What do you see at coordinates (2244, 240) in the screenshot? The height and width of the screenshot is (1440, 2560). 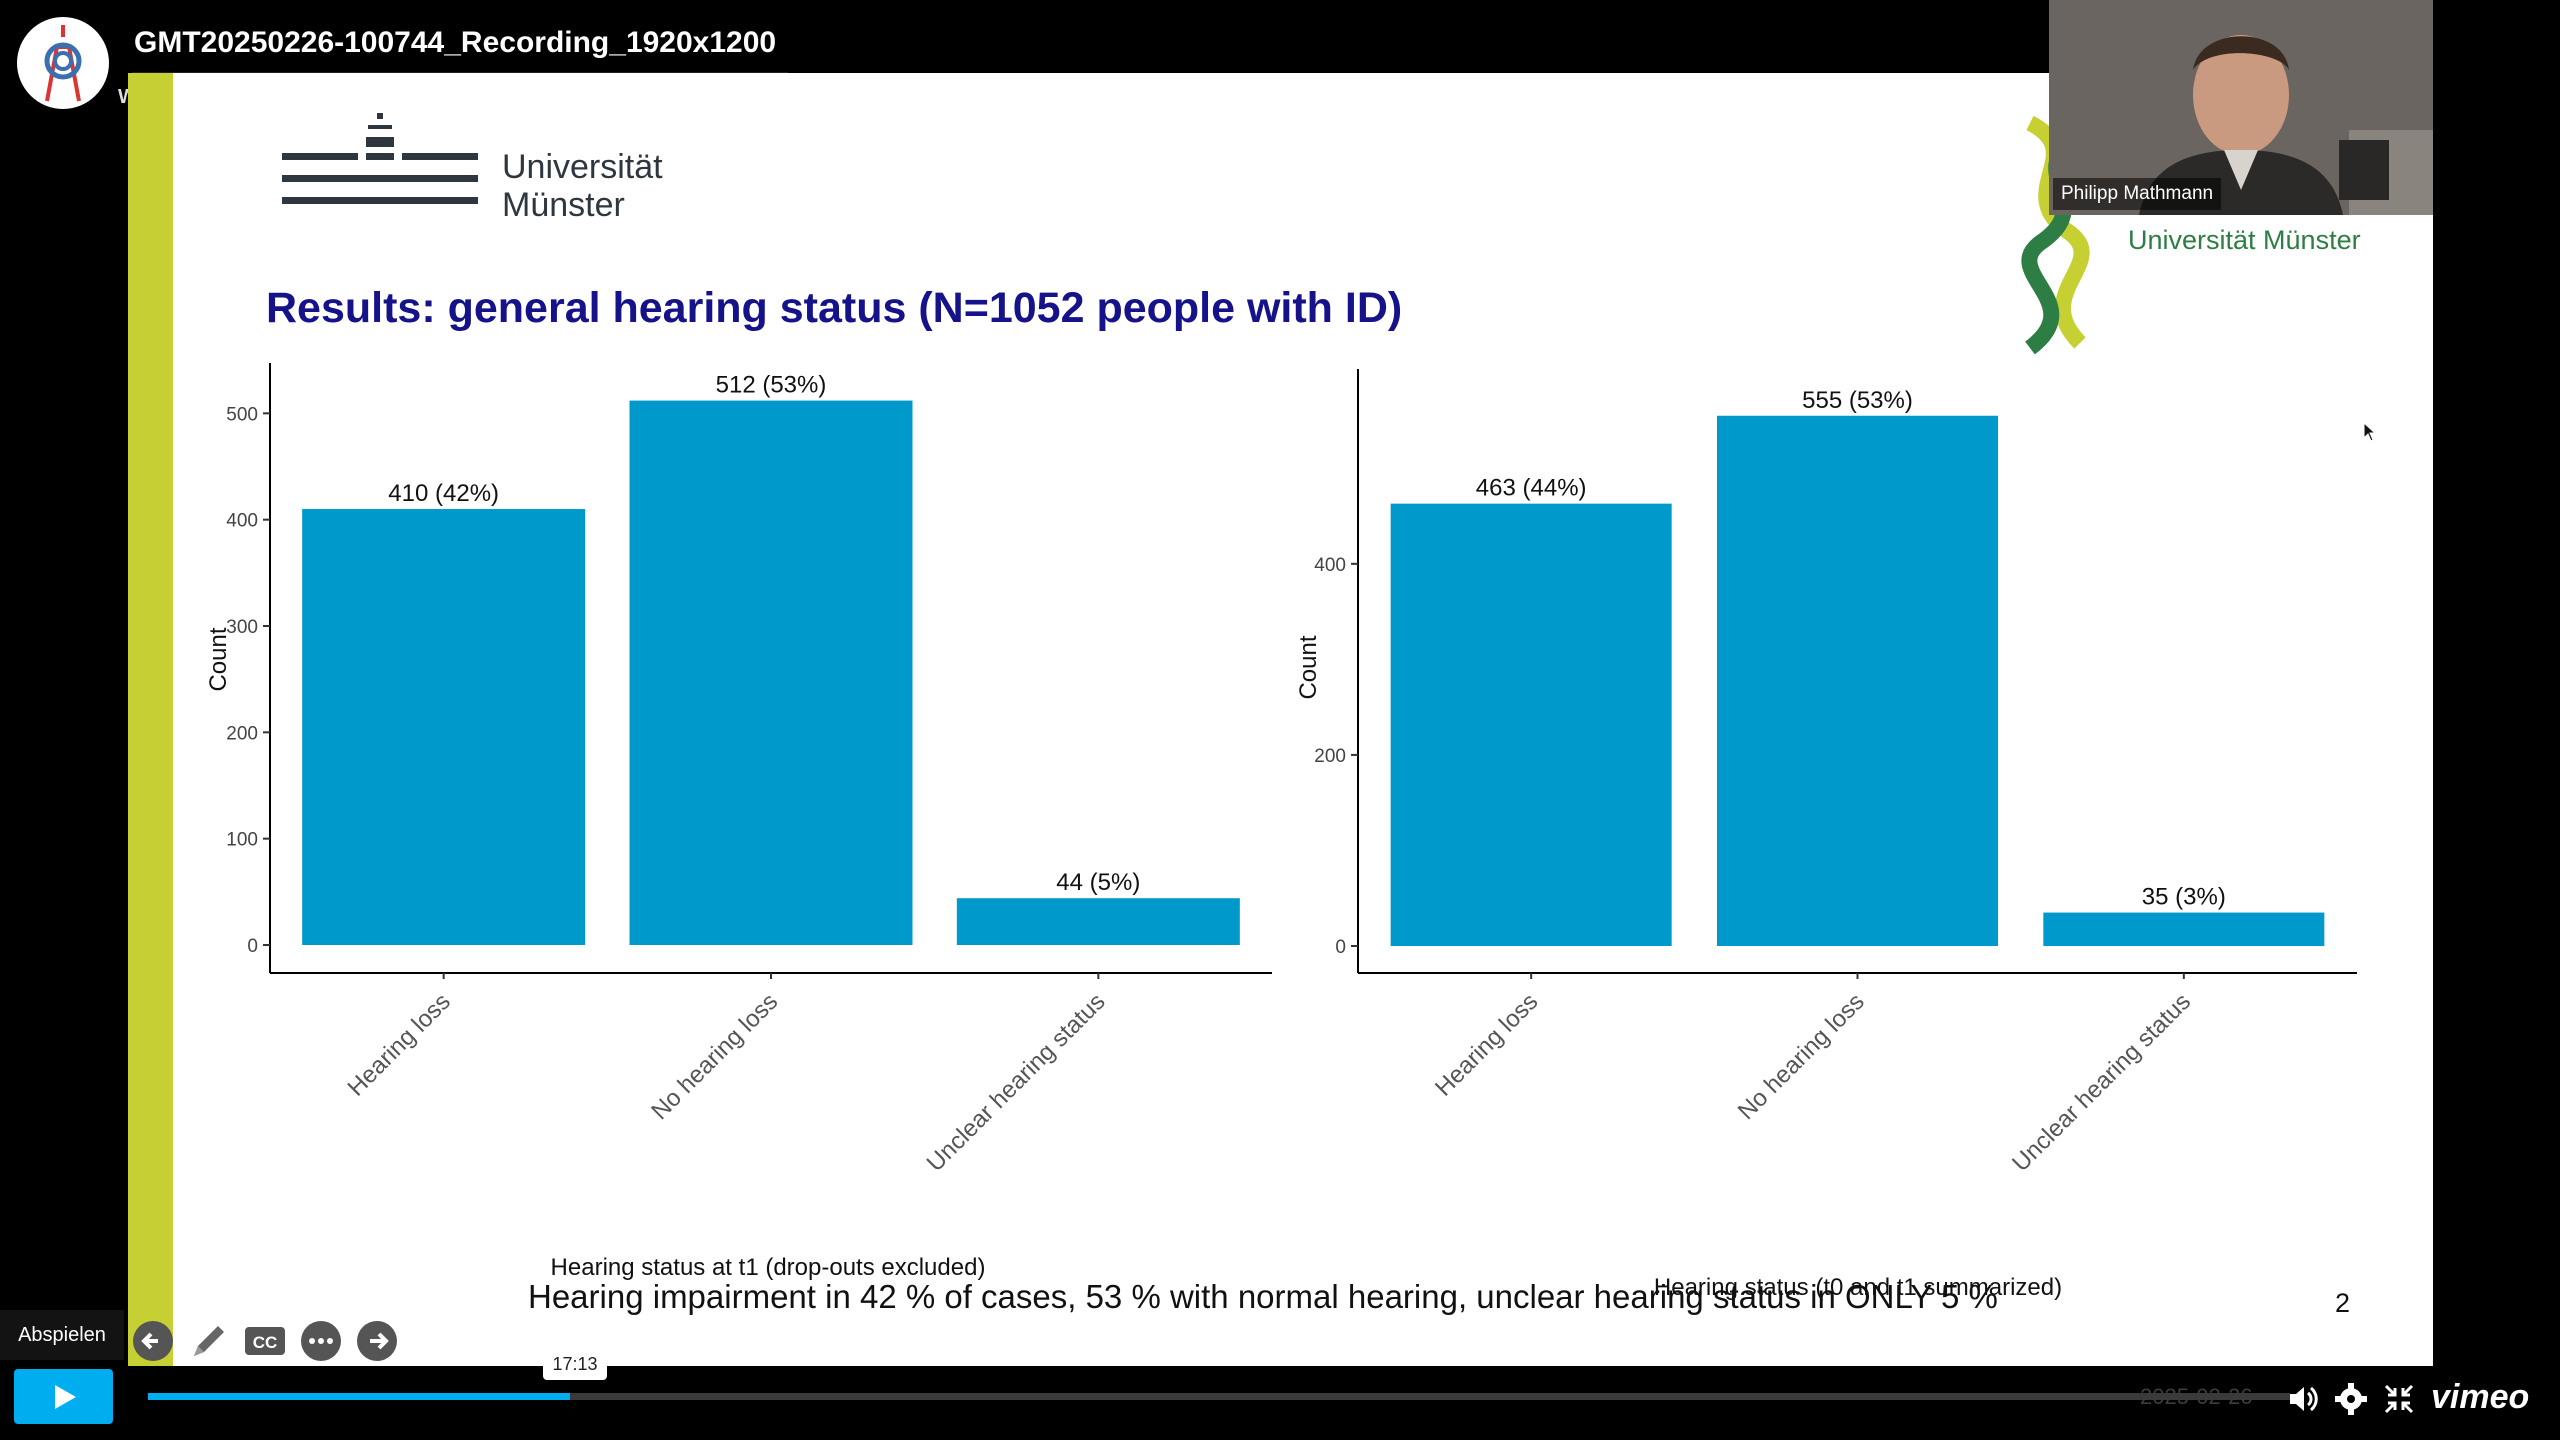 I see `faculty-name: Universität Münster` at bounding box center [2244, 240].